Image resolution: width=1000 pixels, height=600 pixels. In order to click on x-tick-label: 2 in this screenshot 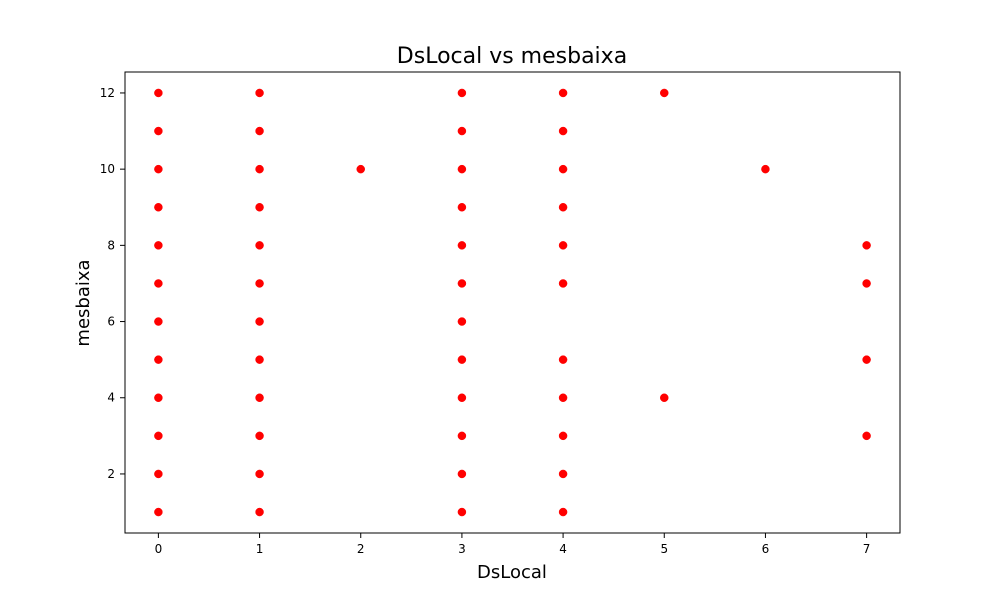, I will do `click(361, 549)`.